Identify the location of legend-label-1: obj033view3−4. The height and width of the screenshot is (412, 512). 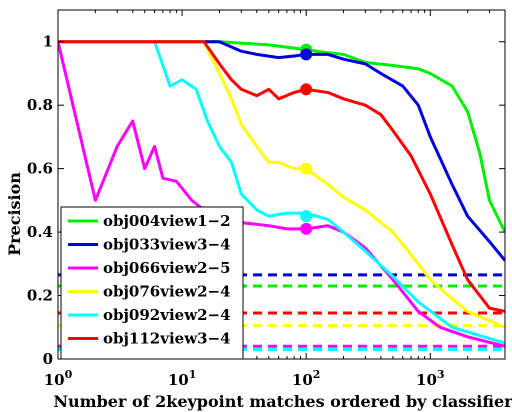
(167, 245).